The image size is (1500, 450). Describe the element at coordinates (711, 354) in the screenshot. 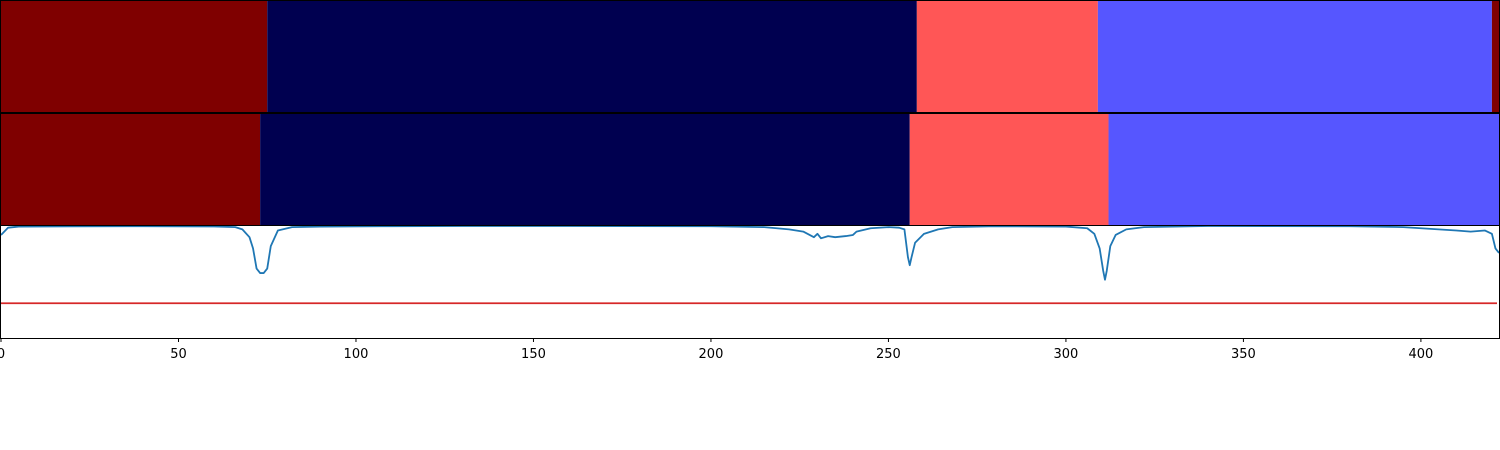

I see `x-tick-label-200: 200` at that location.